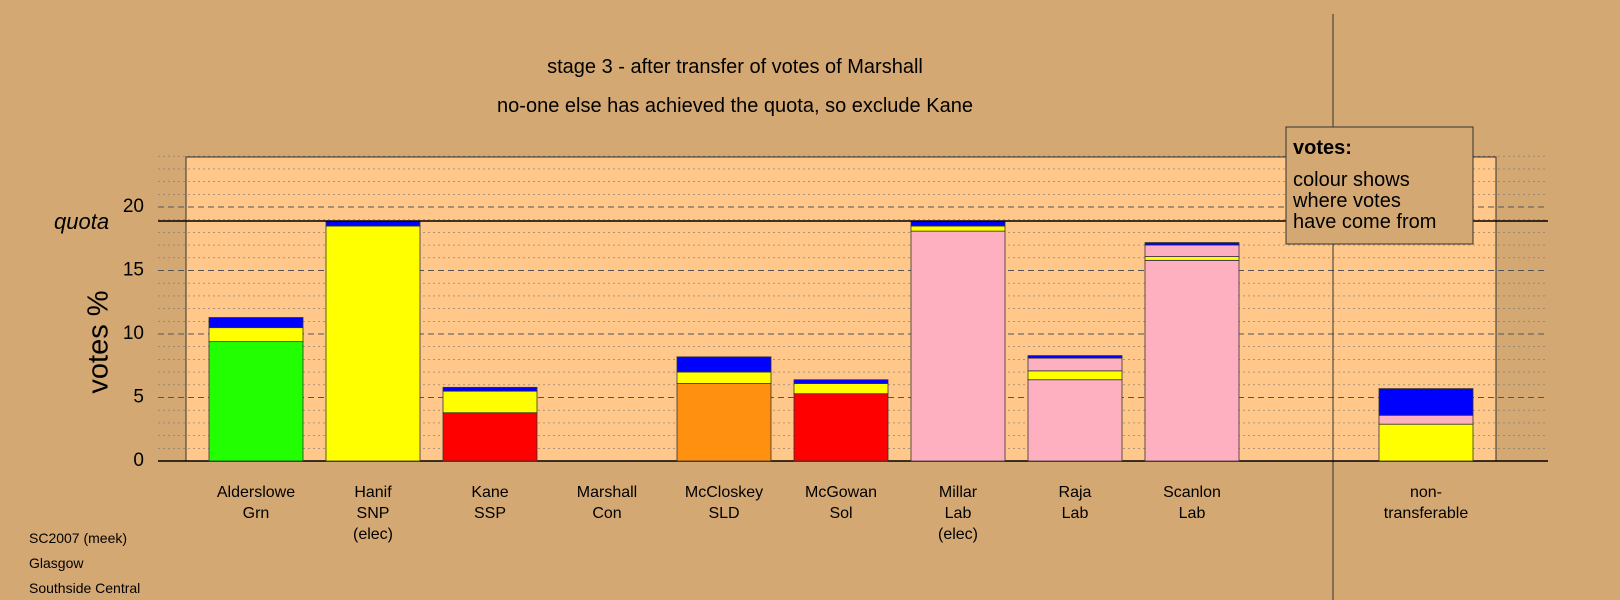 The width and height of the screenshot is (1620, 600). Describe the element at coordinates (56, 563) in the screenshot. I see `footer-region: Glasgow` at that location.